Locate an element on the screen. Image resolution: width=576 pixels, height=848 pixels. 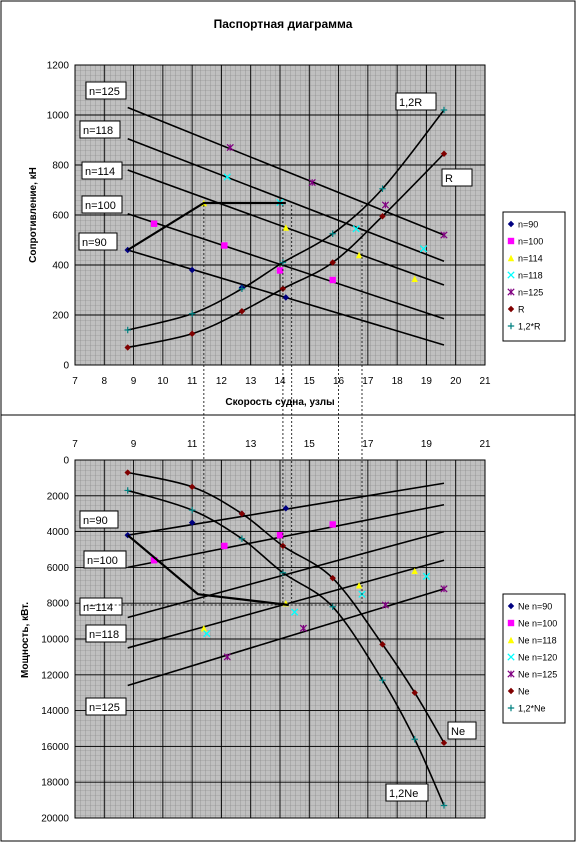
top-annotations: n=125 n=118 n=114 n=100 n=90 1,2R R is located at coordinates (275, 166).